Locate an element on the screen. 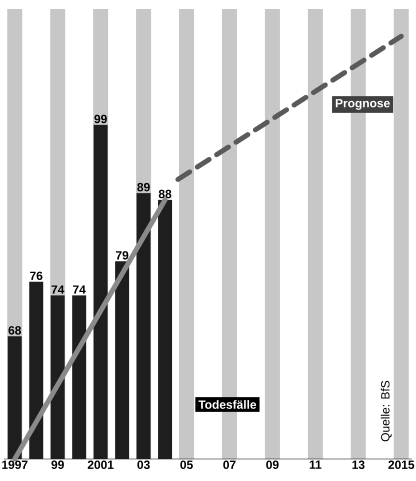  data-label: 79 is located at coordinates (122, 255).